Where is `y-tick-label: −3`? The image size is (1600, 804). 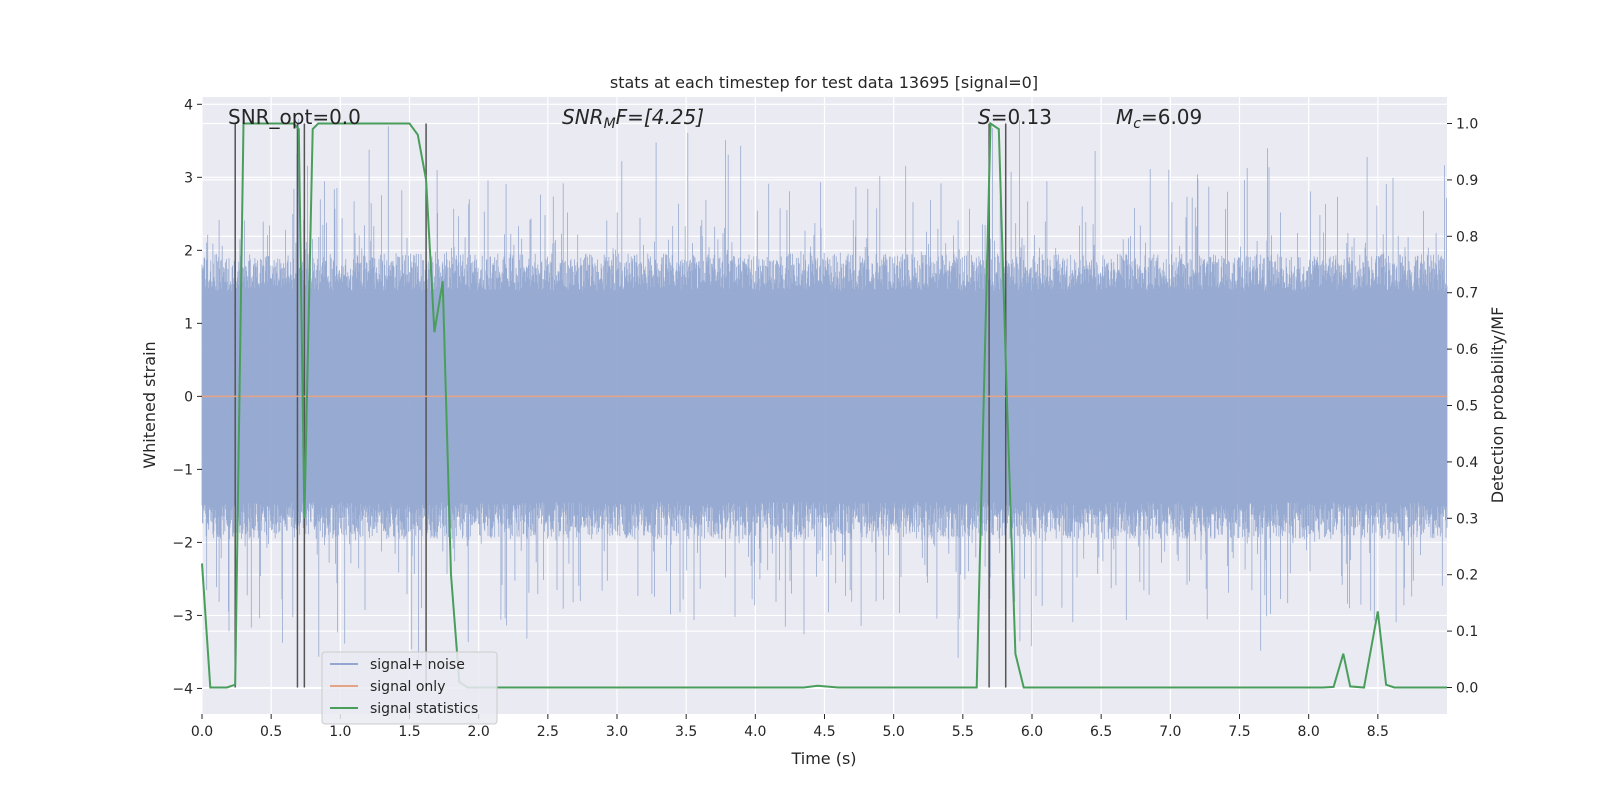
y-tick-label: −3 is located at coordinates (182, 616).